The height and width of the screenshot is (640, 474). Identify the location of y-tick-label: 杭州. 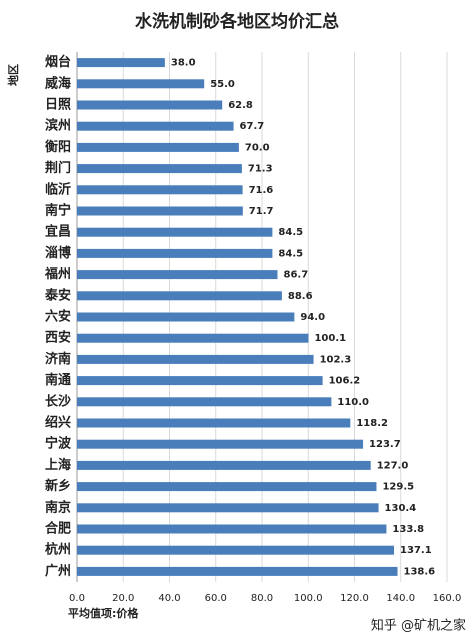
(58, 550).